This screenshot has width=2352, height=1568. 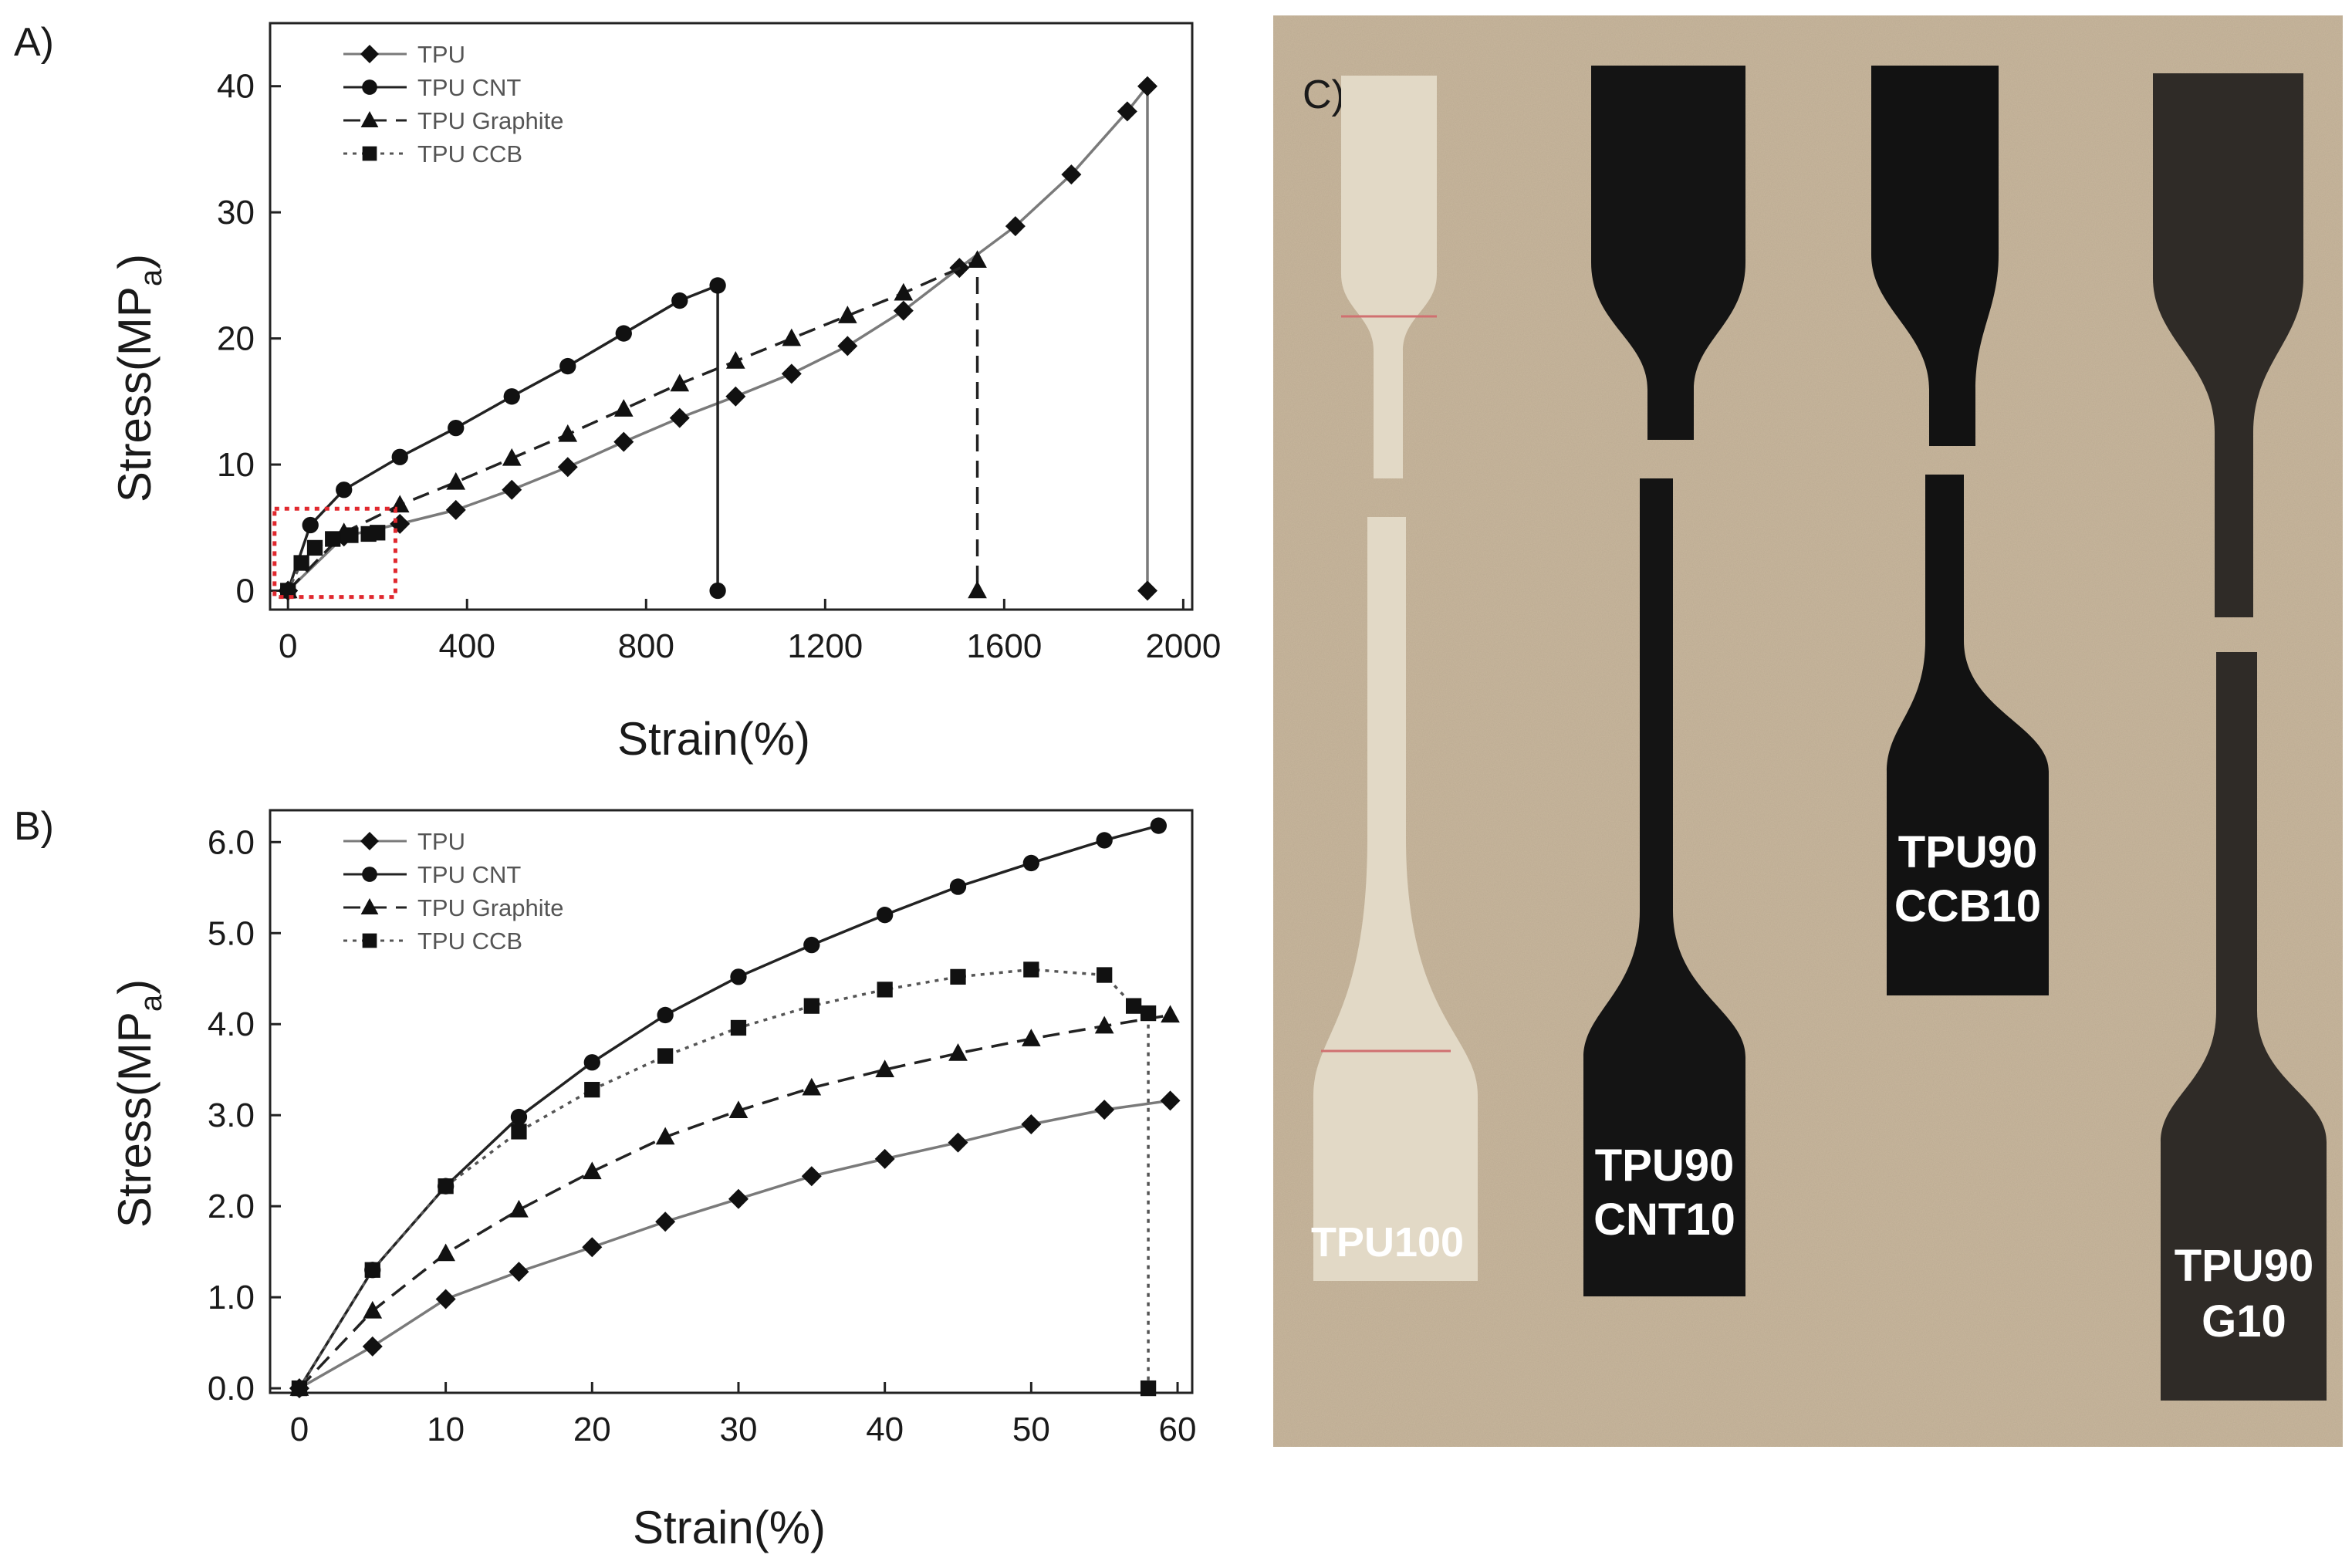 I want to click on x-tick-label: 400, so click(x=467, y=646).